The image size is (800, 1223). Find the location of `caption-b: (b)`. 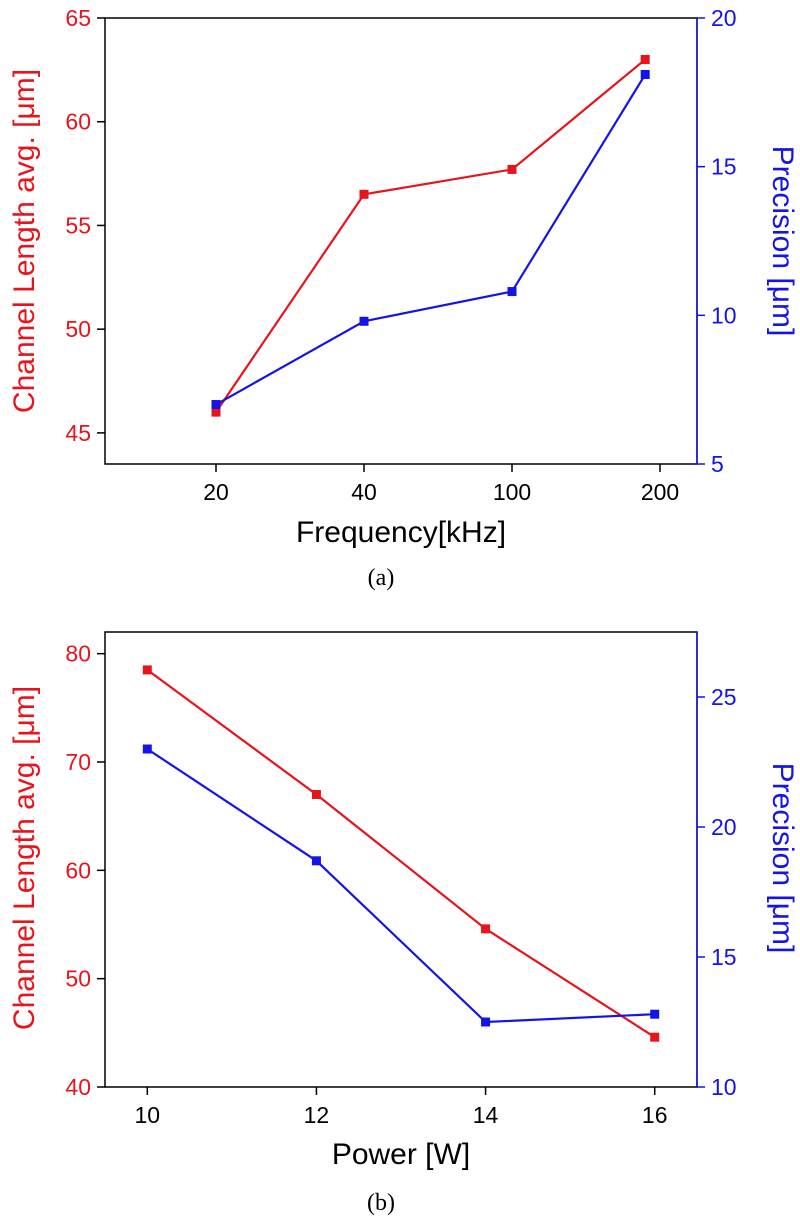

caption-b: (b) is located at coordinates (381, 1203).